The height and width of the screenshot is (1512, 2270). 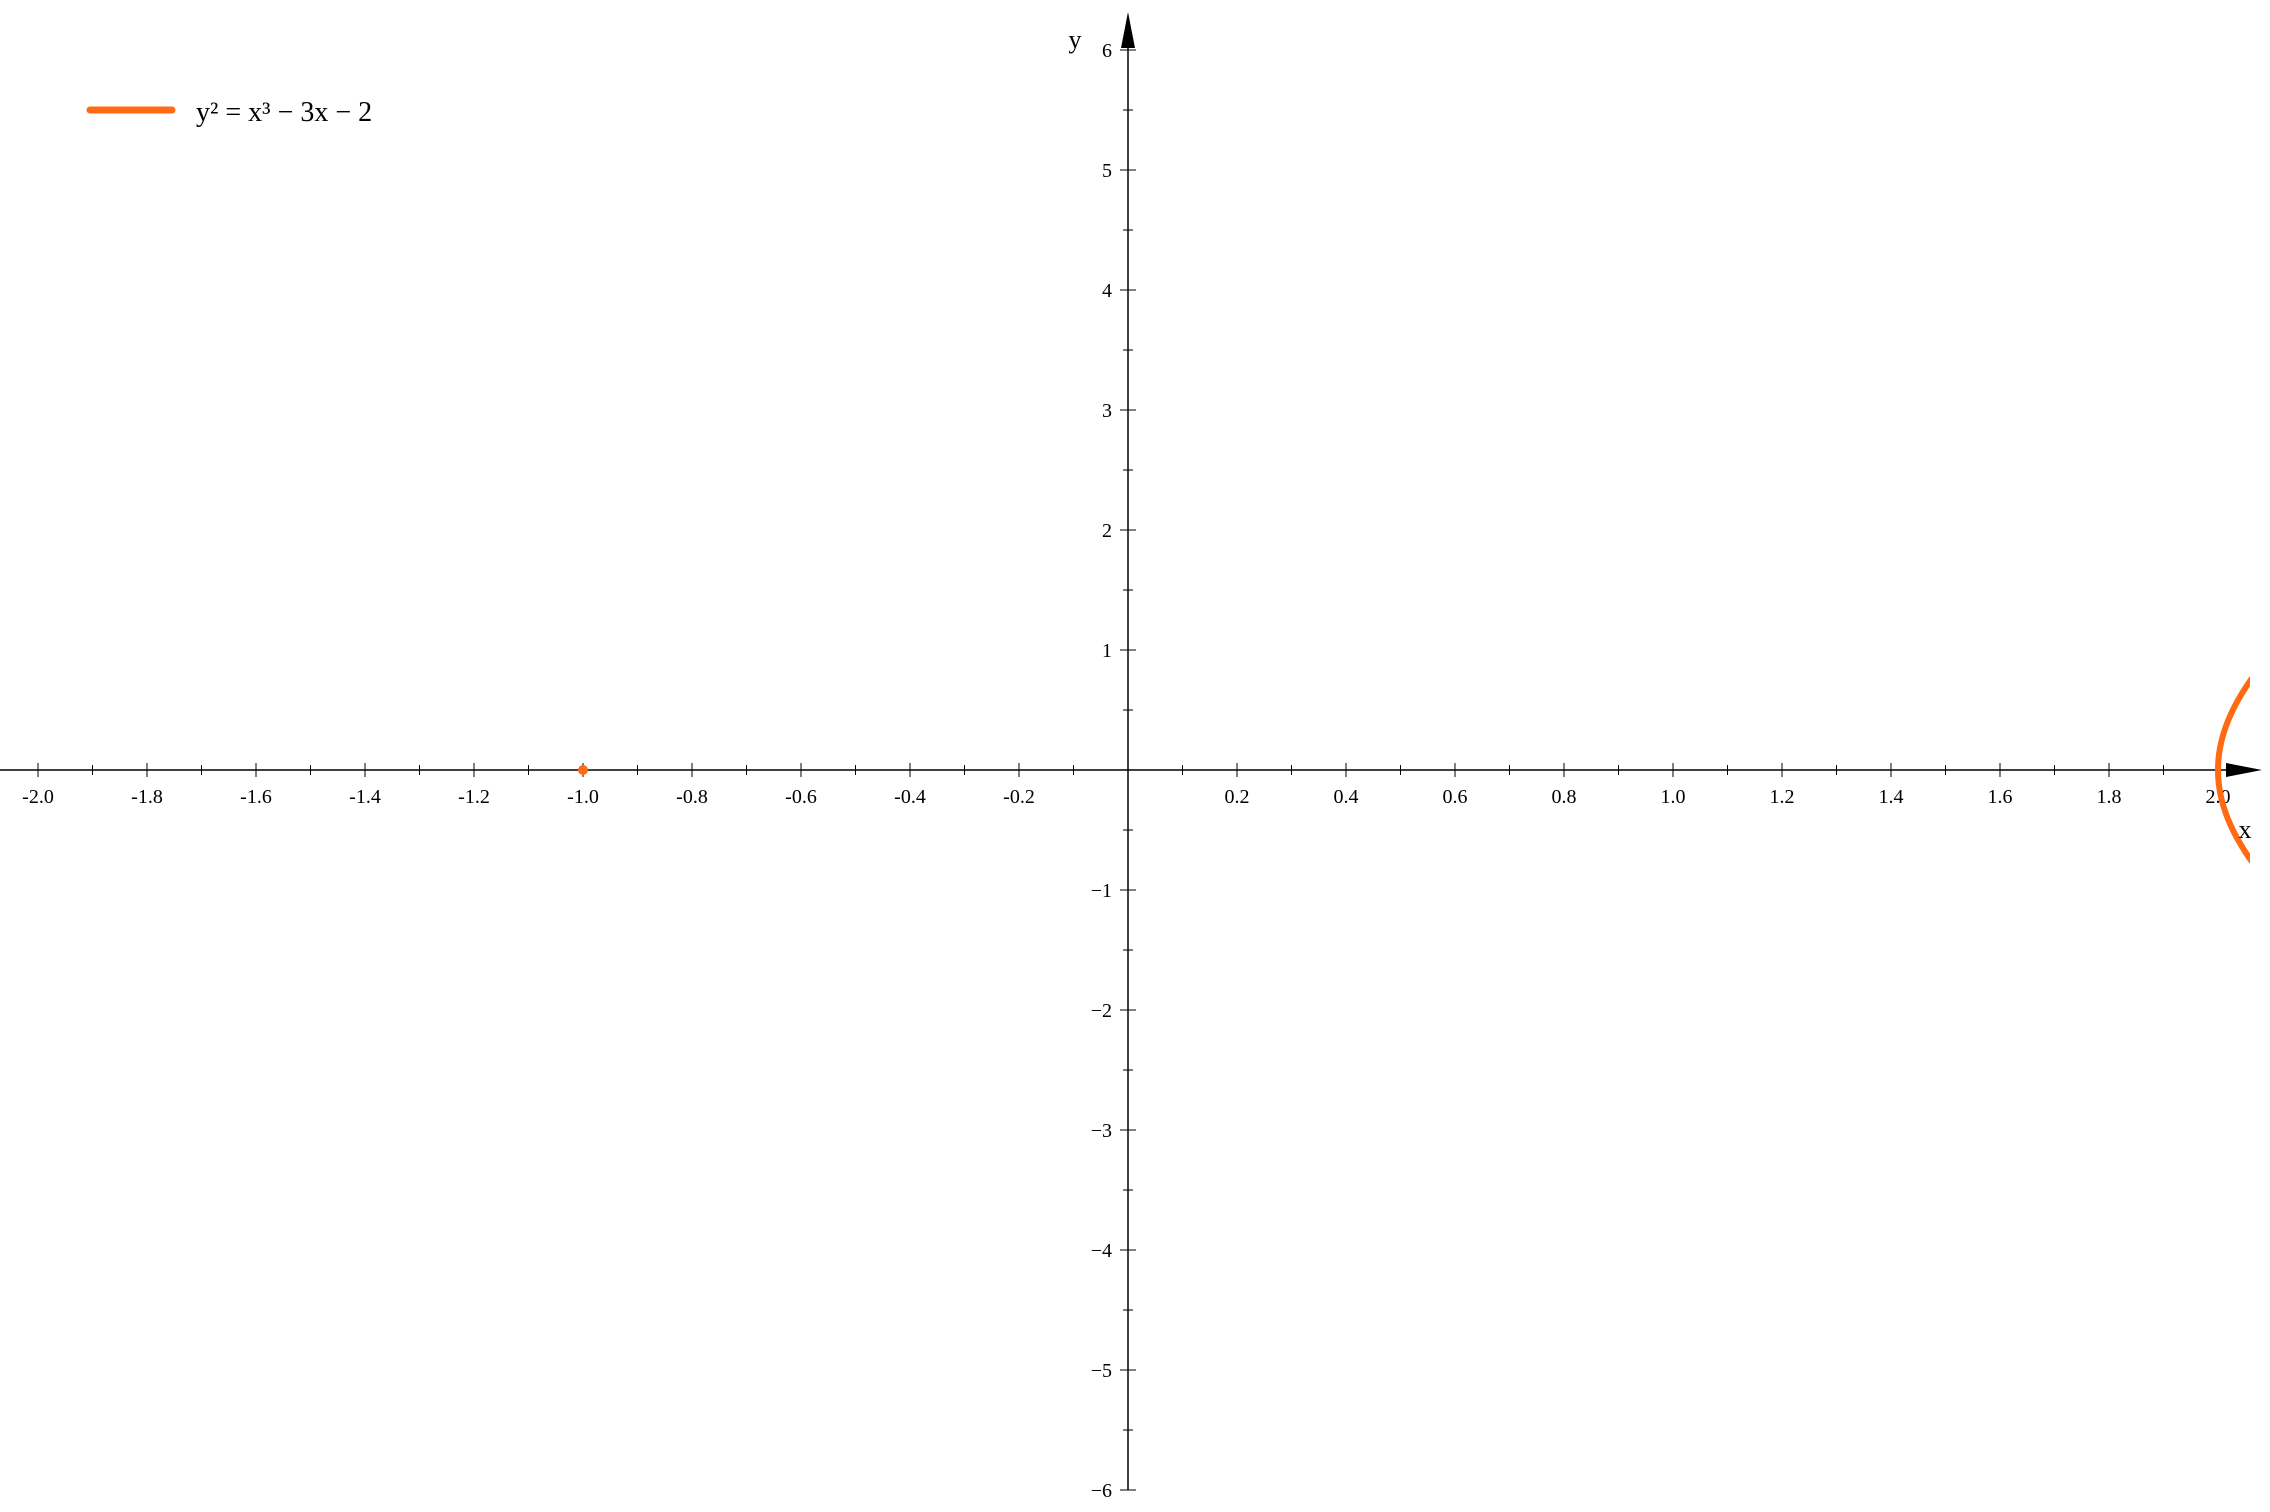 I want to click on series-upper-branch, so click(x=2232, y=724).